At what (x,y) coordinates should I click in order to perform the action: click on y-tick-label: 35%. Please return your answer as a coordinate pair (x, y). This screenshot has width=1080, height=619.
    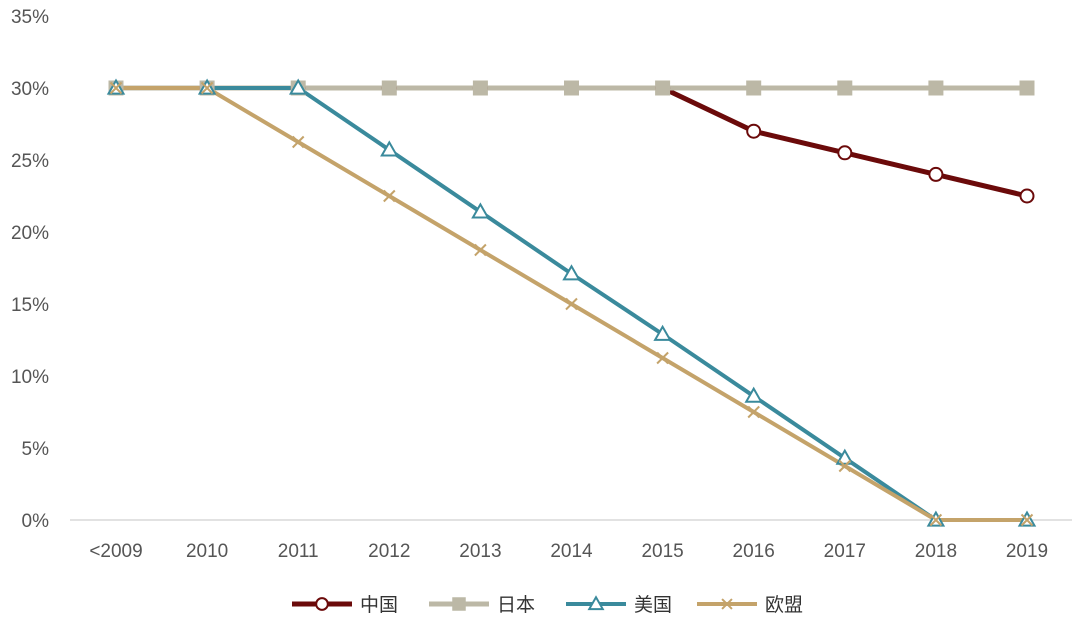
    Looking at the image, I should click on (30, 17).